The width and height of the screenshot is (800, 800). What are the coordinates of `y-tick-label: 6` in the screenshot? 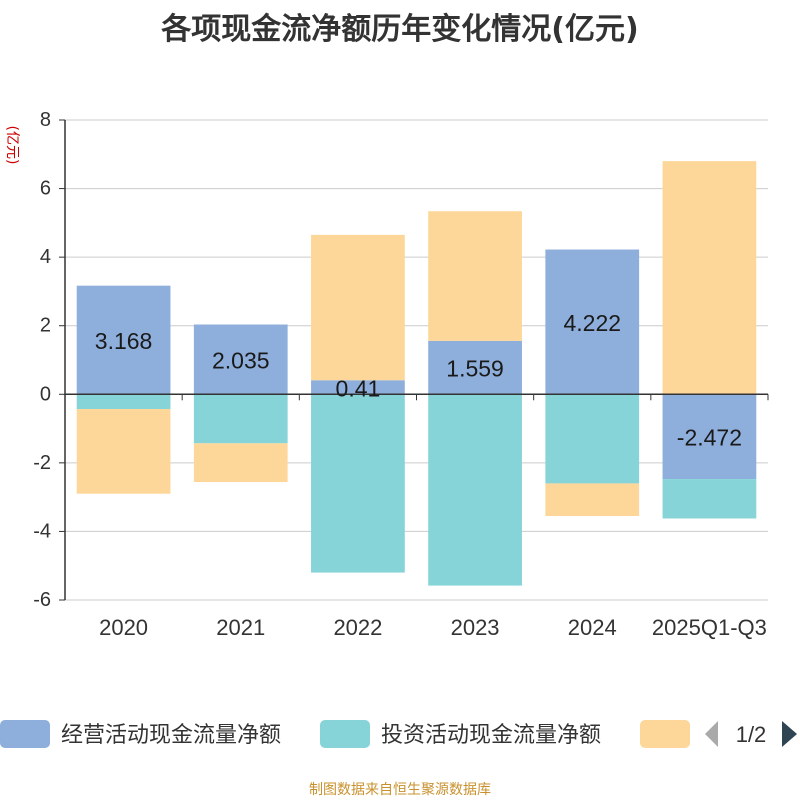 It's located at (45, 189).